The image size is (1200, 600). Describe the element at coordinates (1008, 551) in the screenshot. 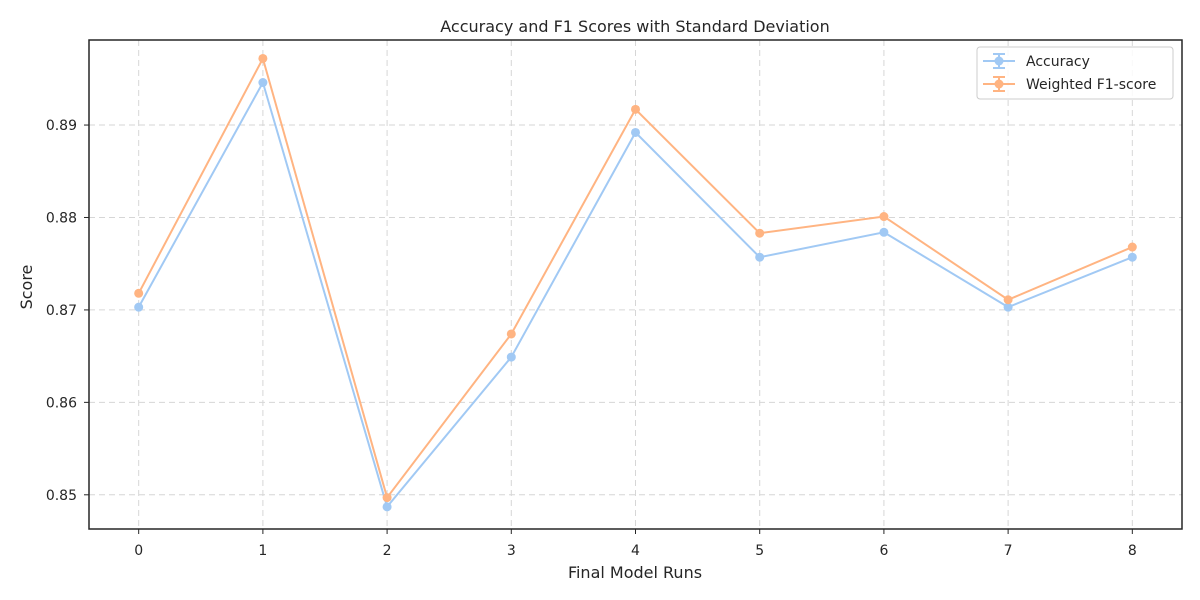

I see `x-tick-label: 7` at that location.